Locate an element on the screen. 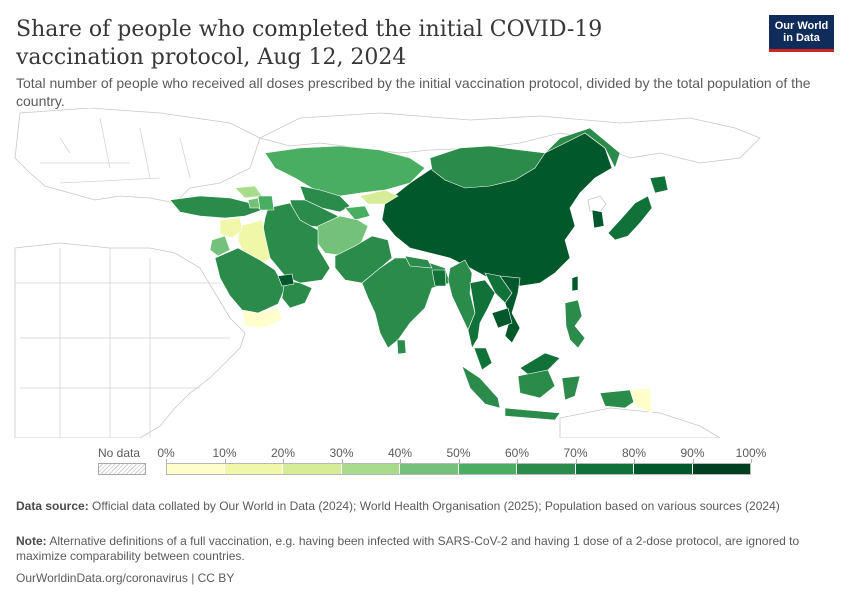 This screenshot has height=600, width=850. legend-tick-label: 50% is located at coordinates (458, 453).